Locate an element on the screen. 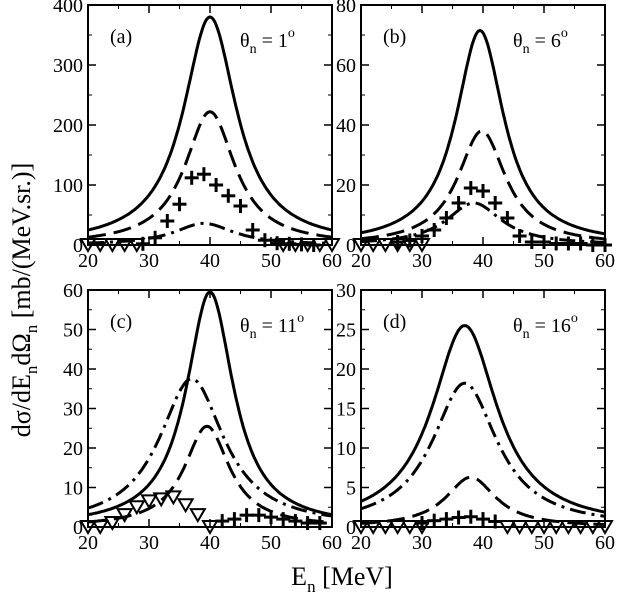 The image size is (623, 604). curves-group is located at coordinates (210, 130).